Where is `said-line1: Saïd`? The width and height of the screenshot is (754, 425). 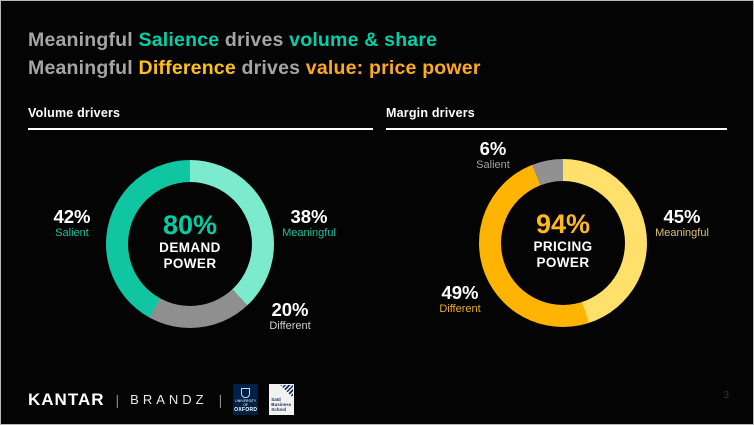 said-line1: Saïd is located at coordinates (276, 399).